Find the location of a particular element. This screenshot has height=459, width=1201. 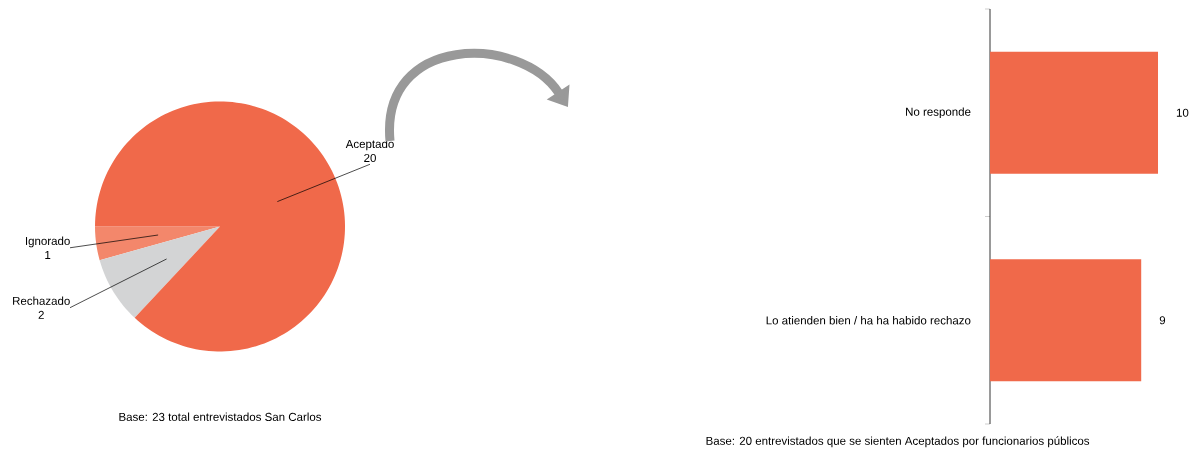

data-label: 20 is located at coordinates (370, 158).